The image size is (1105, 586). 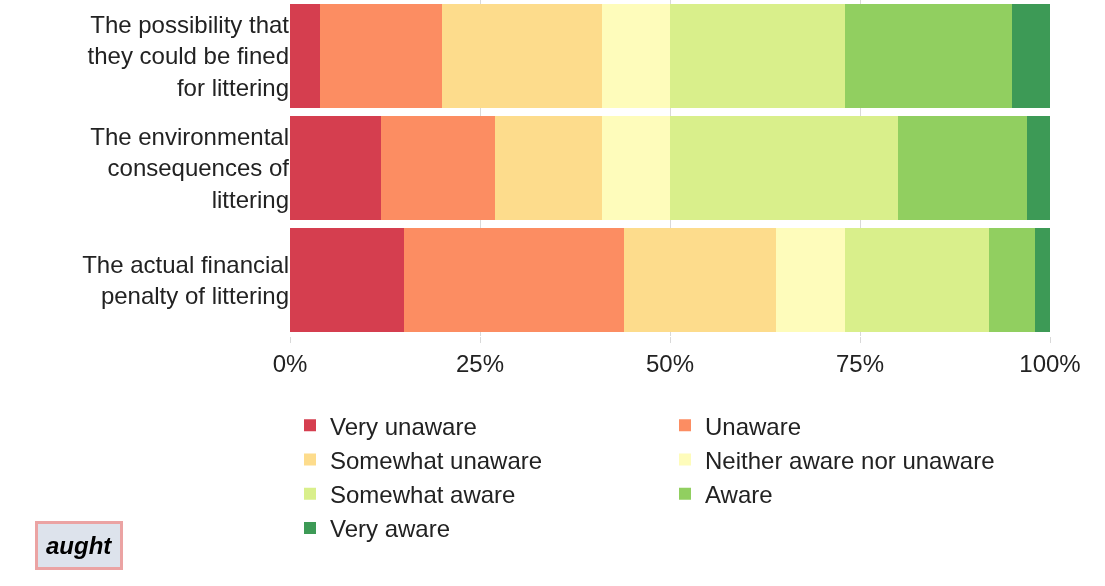 I want to click on legend-label: Neither aware nor unaware, so click(x=850, y=460).